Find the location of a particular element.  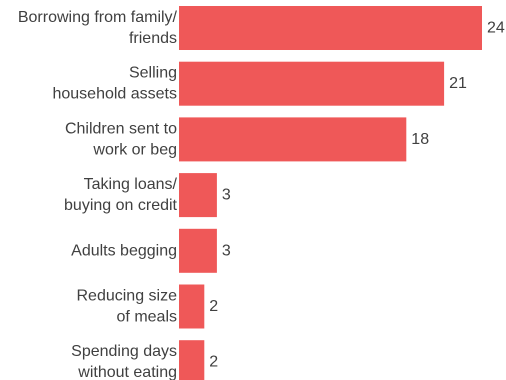

category-label-line: friends is located at coordinates (153, 38).